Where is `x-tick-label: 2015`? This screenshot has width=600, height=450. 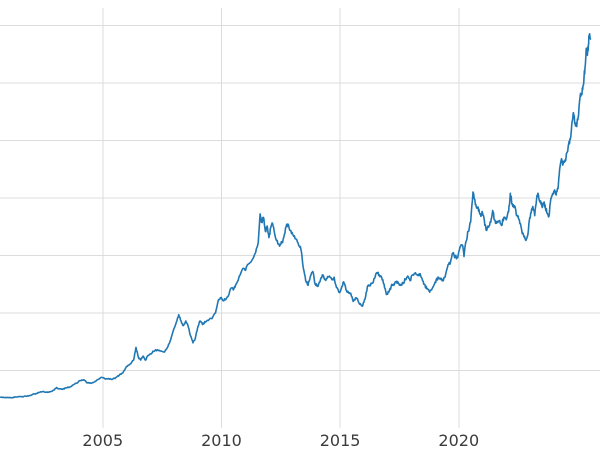
x-tick-label: 2015 is located at coordinates (340, 440).